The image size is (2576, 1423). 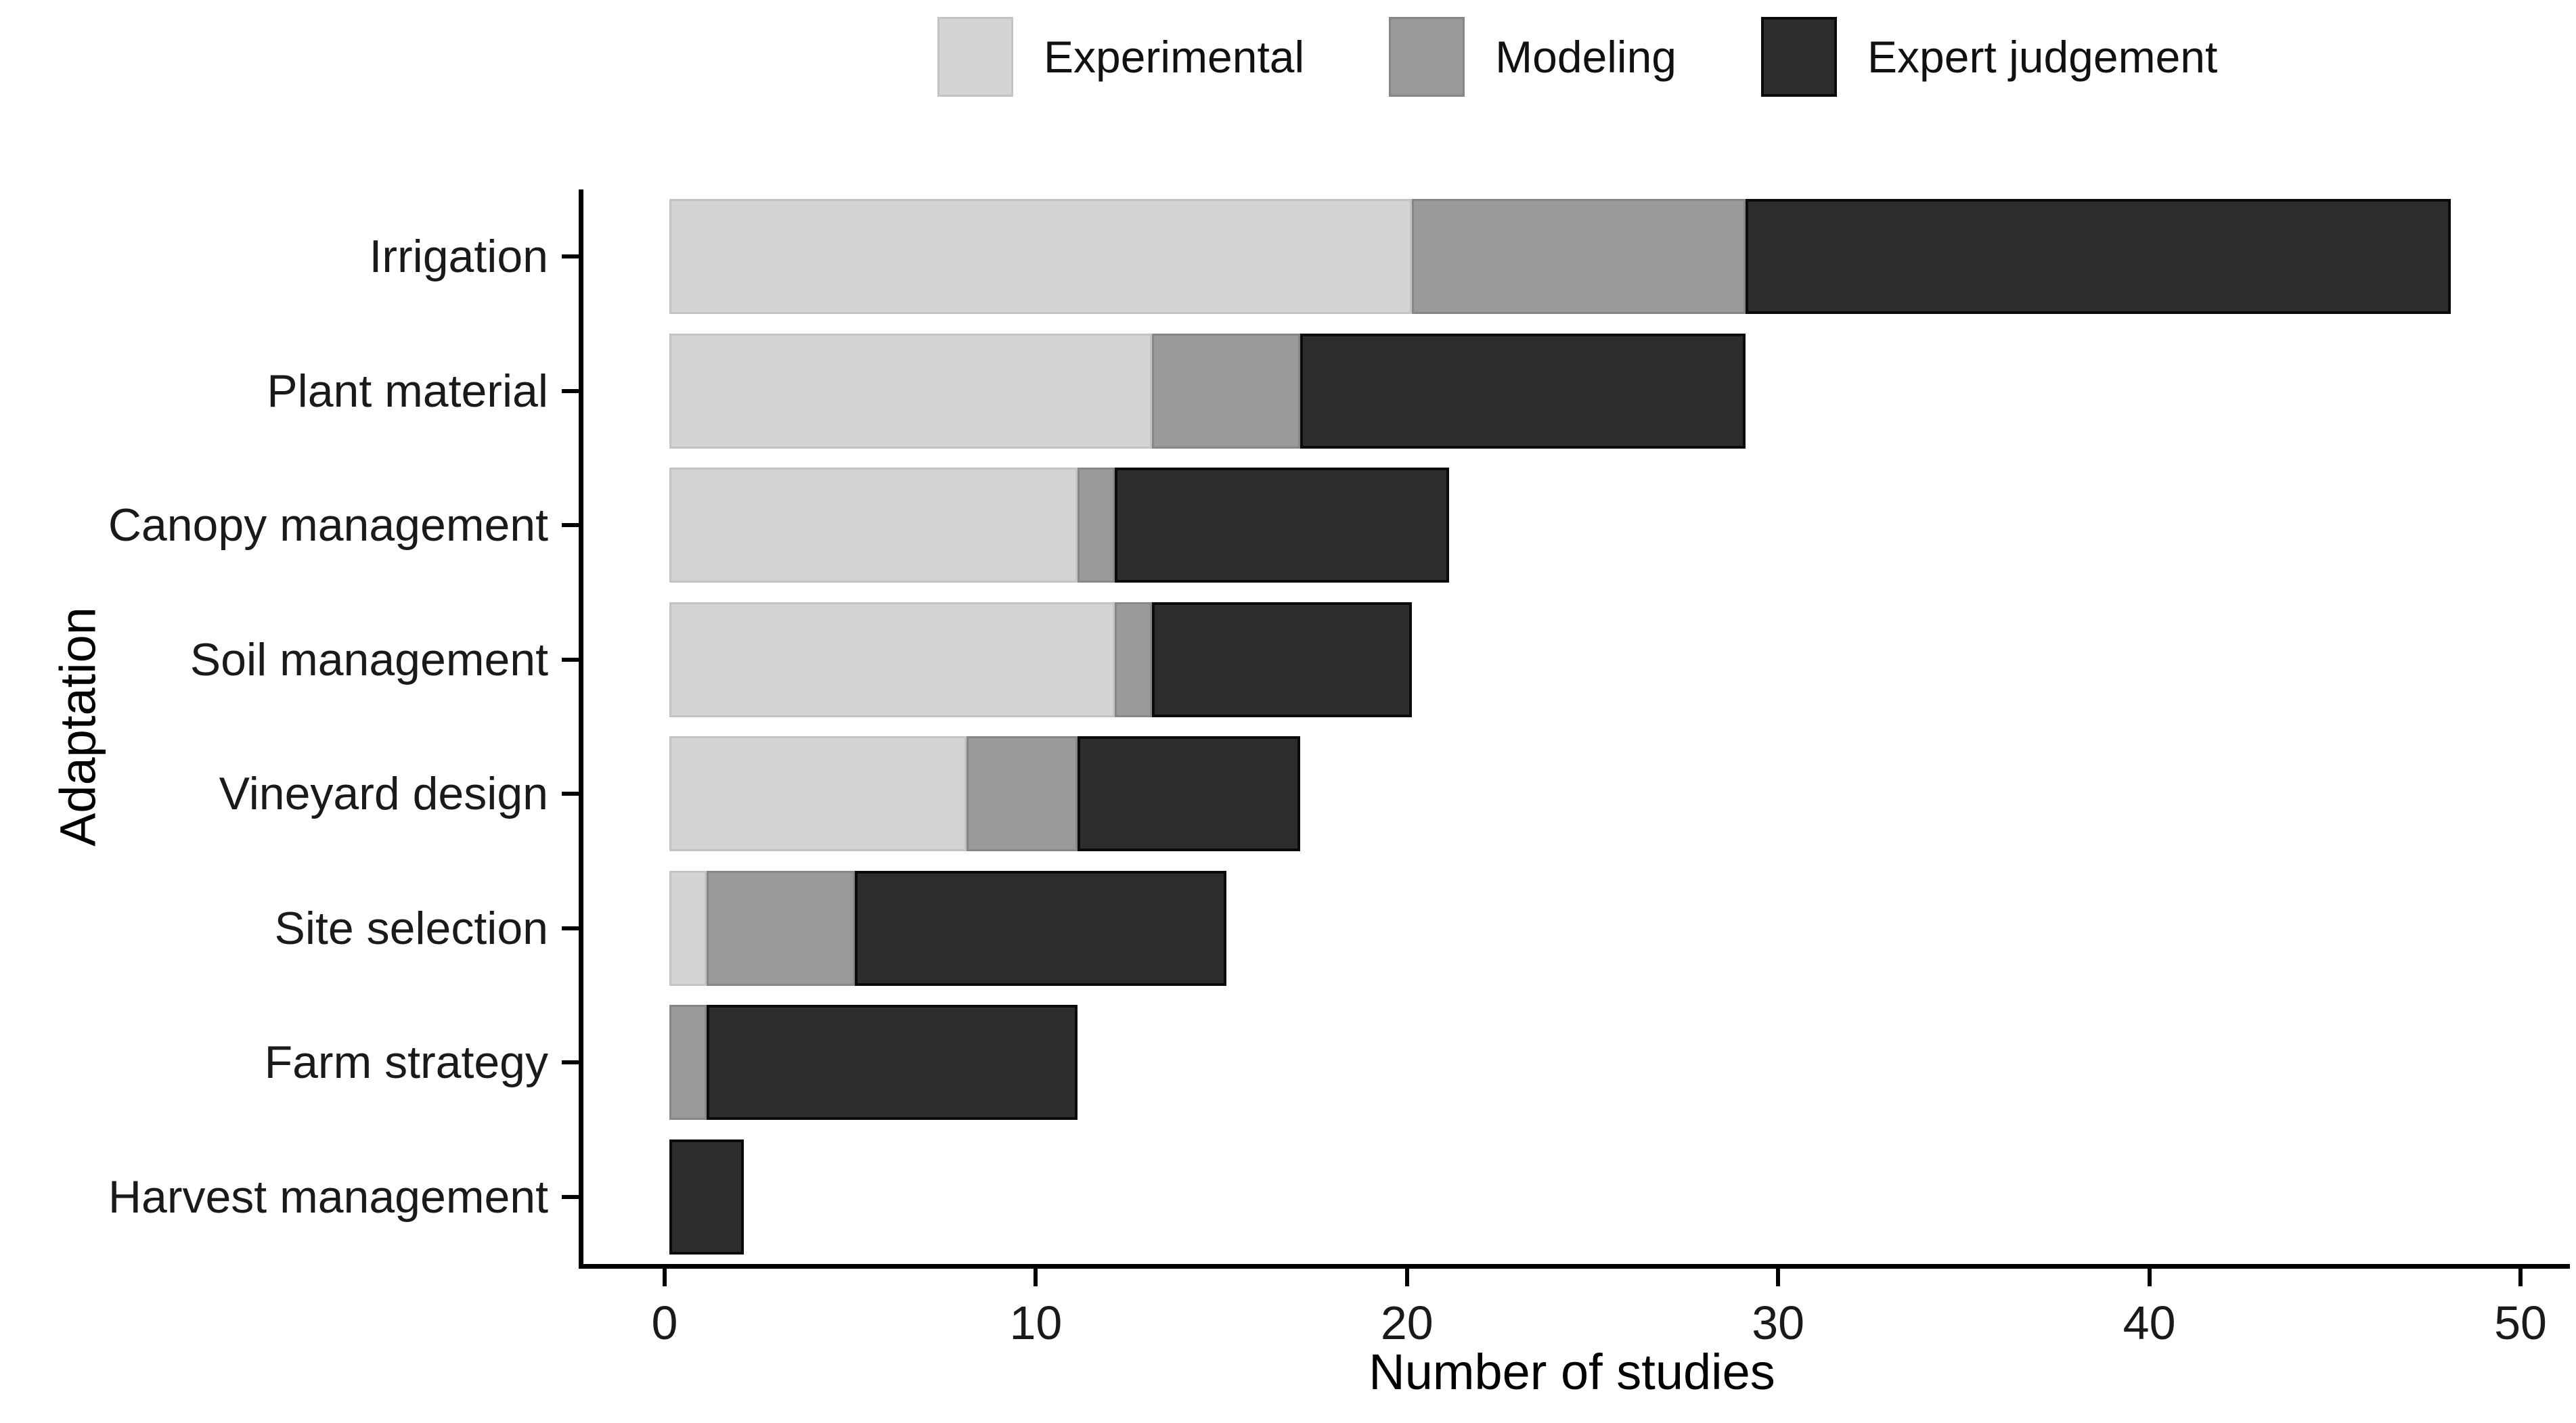 I want to click on x-tick-label: 20, so click(x=1407, y=1323).